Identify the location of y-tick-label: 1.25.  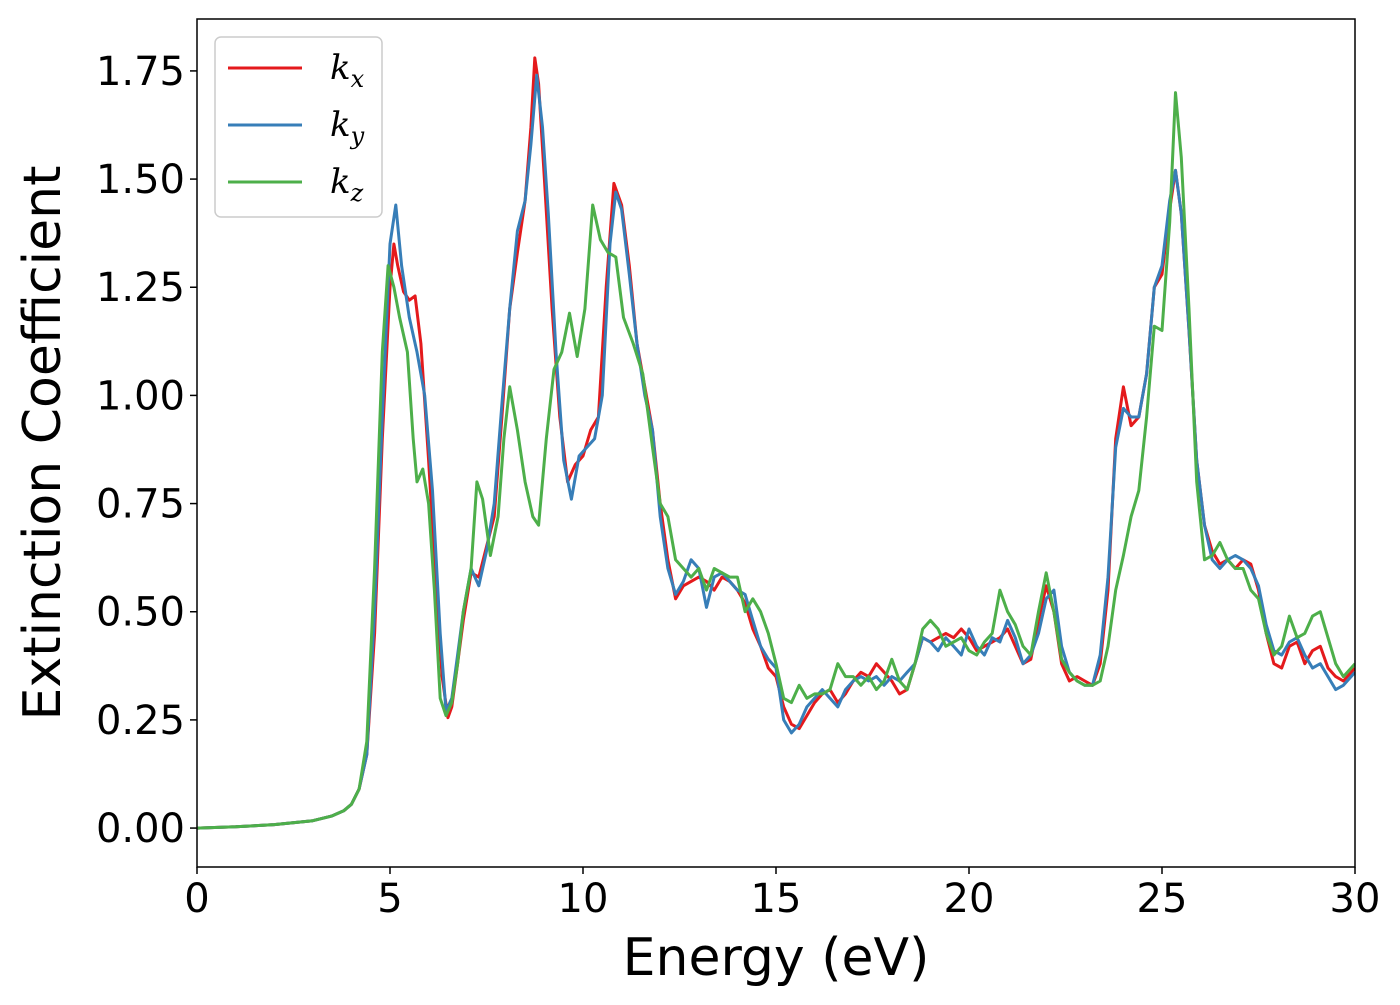
(140, 288).